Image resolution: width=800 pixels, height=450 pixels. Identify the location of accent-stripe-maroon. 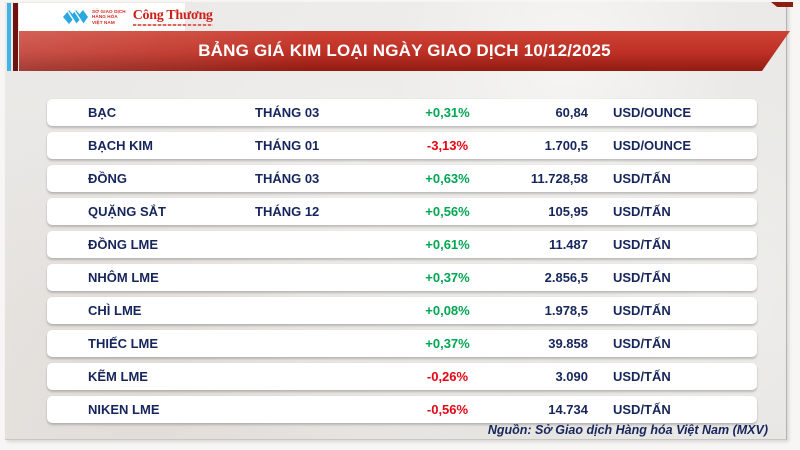
(15, 37).